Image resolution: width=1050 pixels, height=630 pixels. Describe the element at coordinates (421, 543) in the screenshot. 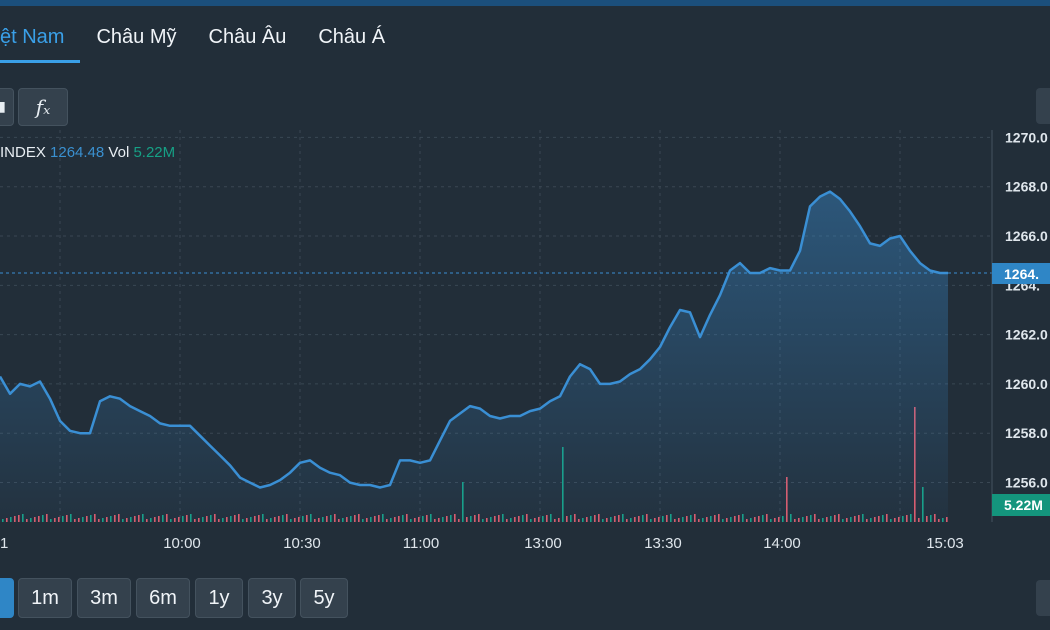

I see `x-tick-label: 11:00` at that location.